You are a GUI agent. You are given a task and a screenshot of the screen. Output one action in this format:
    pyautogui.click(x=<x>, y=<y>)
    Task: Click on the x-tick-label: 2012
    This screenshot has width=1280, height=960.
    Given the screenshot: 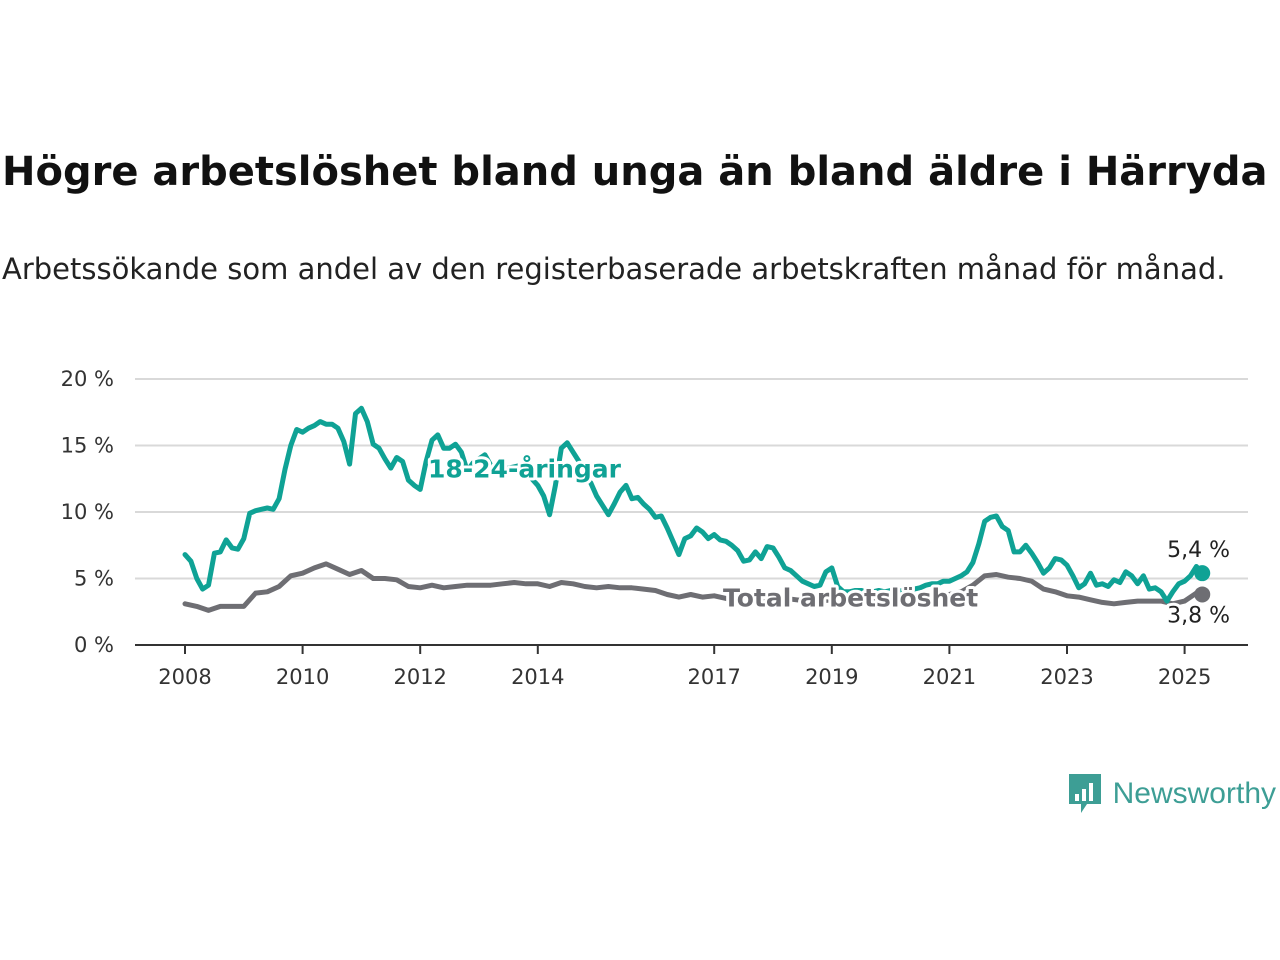 What is the action you would take?
    pyautogui.click(x=419, y=677)
    